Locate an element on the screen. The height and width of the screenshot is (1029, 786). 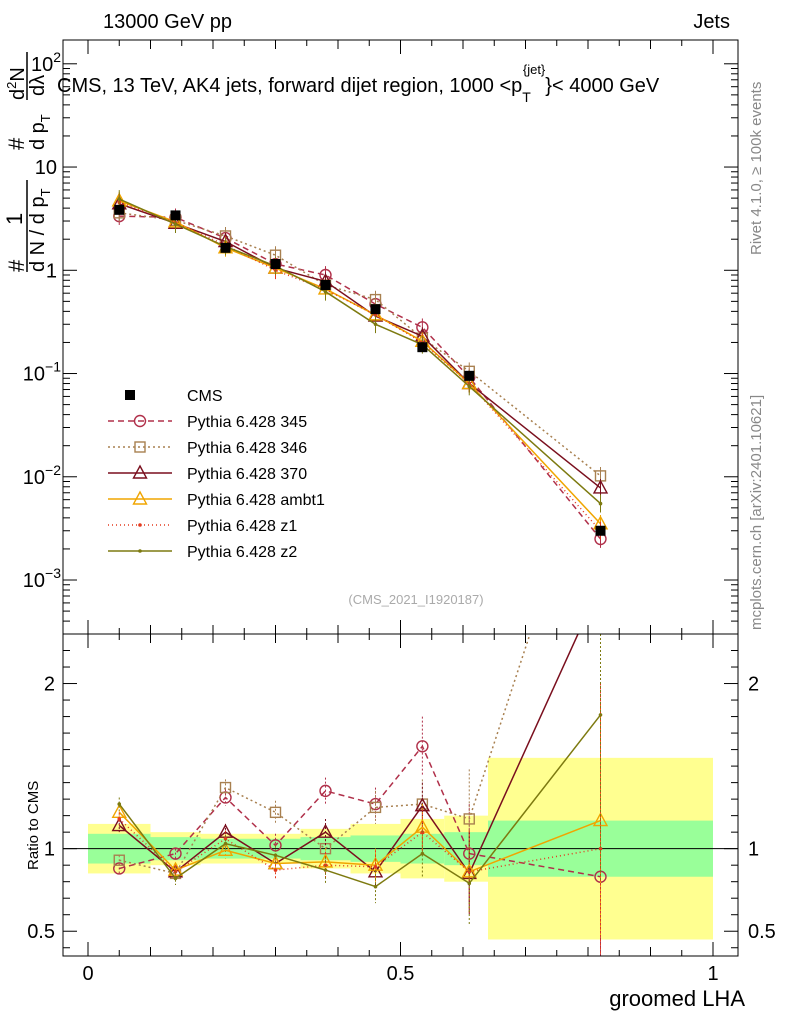
ratio-tick-label: 1 is located at coordinates (49, 850).